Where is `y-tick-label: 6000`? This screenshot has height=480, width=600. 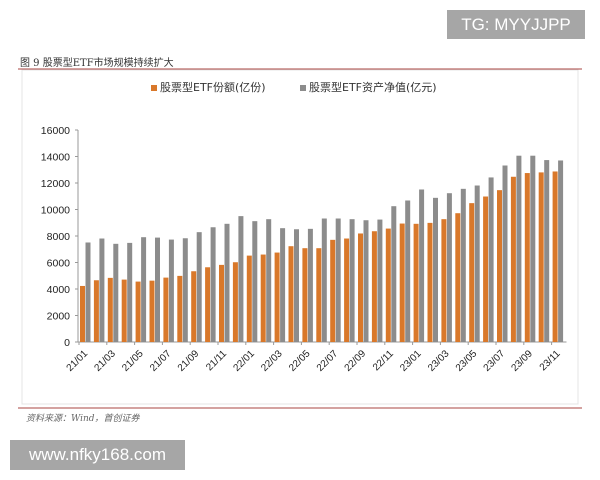
y-tick-label: 6000 is located at coordinates (59, 264).